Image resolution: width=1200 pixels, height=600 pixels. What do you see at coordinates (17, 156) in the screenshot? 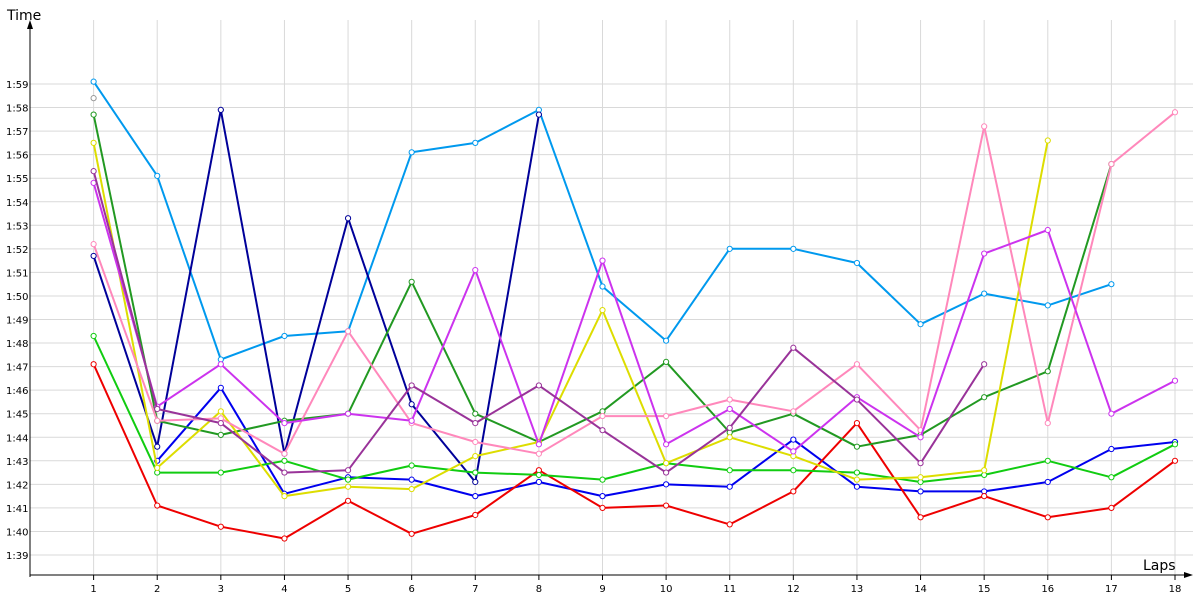
I see `y-tick-label: 1:56` at bounding box center [17, 156].